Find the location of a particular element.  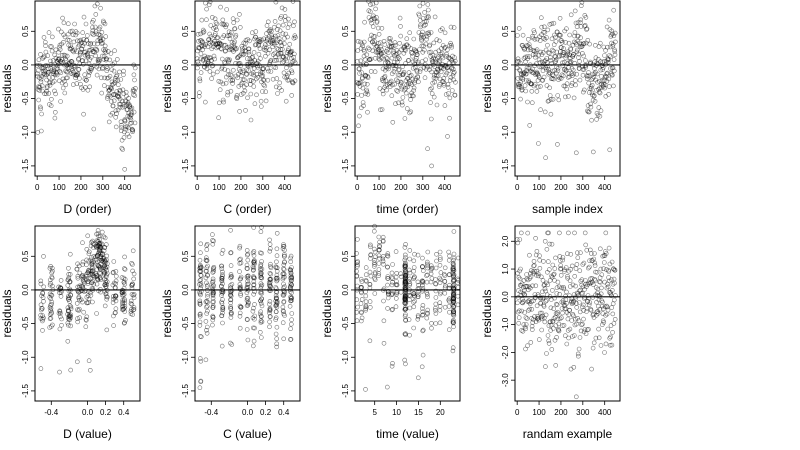

y-axis-label: residuals is located at coordinates (7, 88).